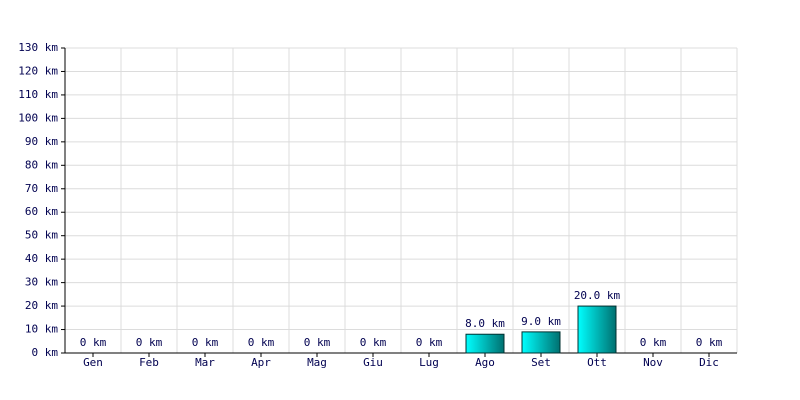 Image resolution: width=800 pixels, height=400 pixels. I want to click on y-tick-label: 40 km, so click(41, 258).